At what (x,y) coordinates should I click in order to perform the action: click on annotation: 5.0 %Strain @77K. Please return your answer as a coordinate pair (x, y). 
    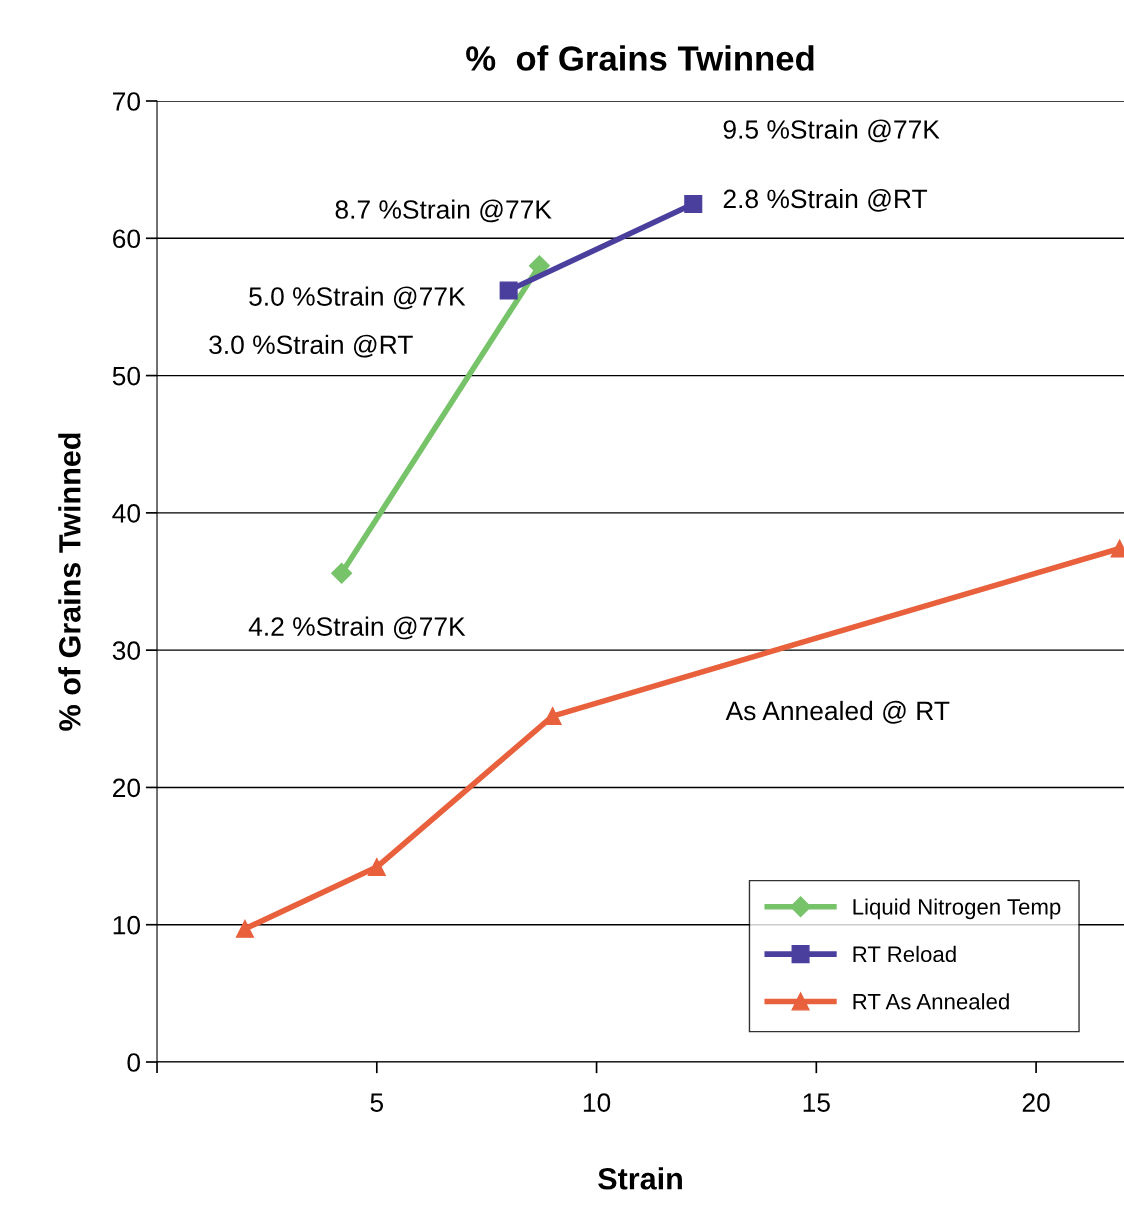
    Looking at the image, I should click on (357, 298).